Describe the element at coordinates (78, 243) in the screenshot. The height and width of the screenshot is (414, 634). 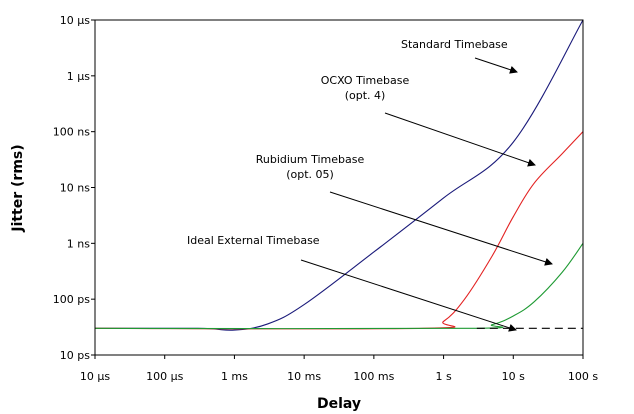
I see `y-tick-label: 1 ns` at that location.